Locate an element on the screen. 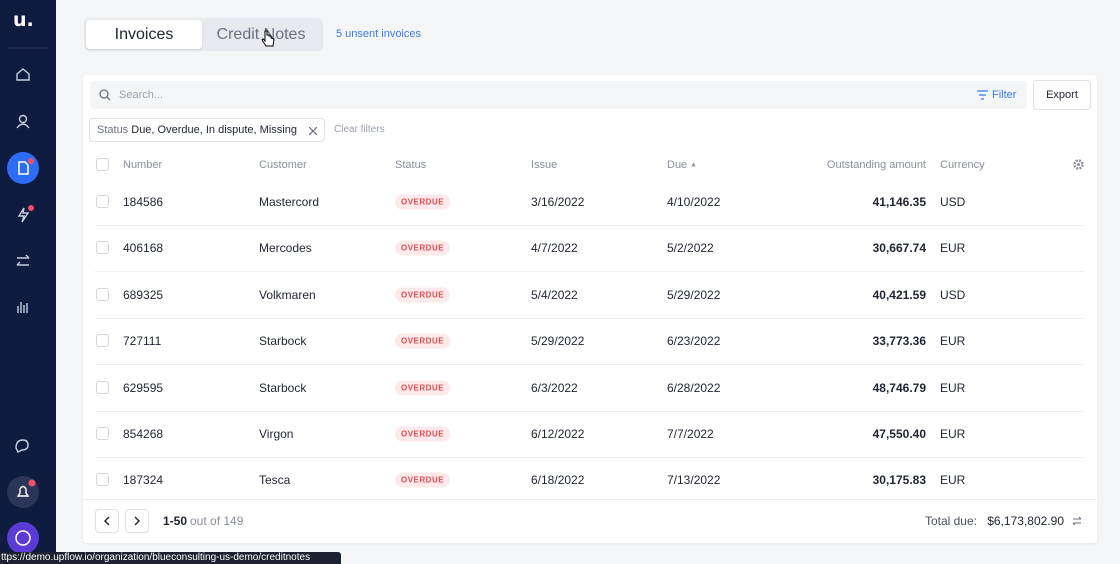 Image resolution: width=1120 pixels, height=564 pixels. table-cell: Starbock is located at coordinates (283, 341).